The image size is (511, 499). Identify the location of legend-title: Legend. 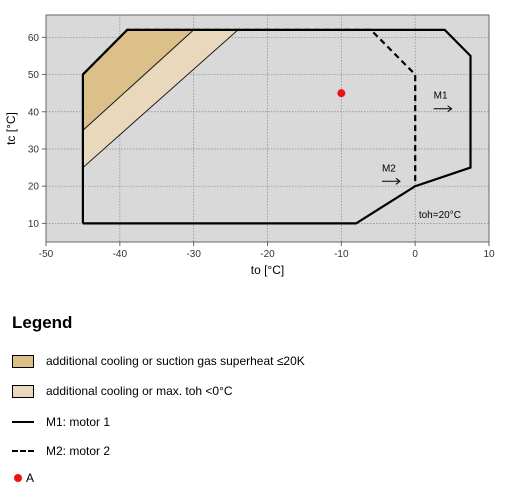
(42, 322).